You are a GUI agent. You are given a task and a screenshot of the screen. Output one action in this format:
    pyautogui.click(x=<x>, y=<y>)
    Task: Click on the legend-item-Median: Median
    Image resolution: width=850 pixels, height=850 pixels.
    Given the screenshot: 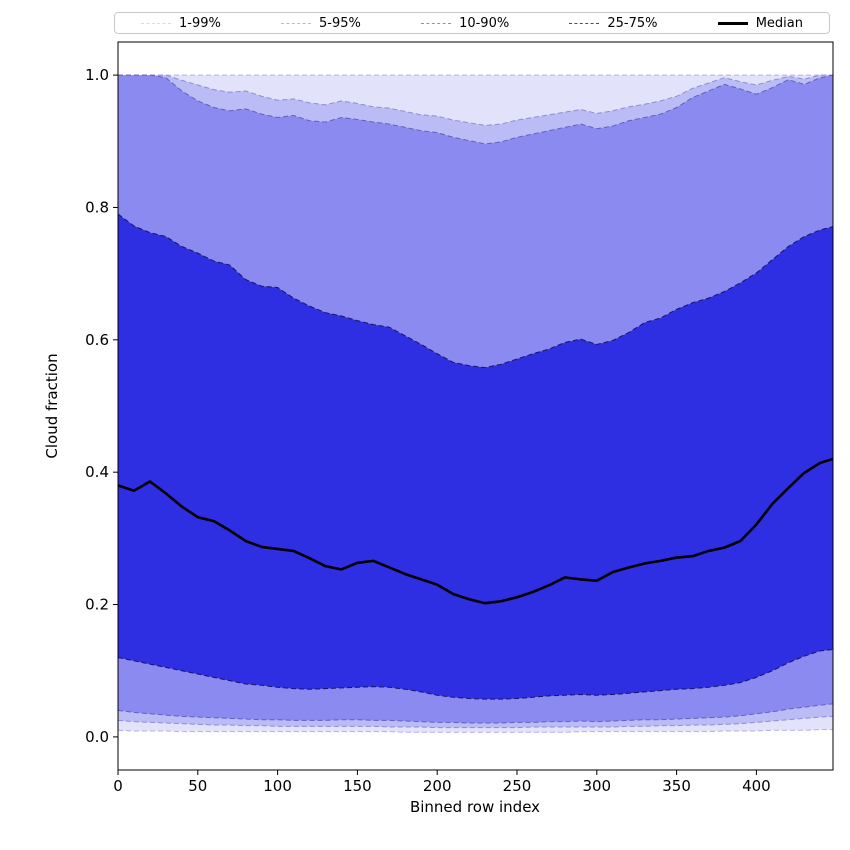 What is the action you would take?
    pyautogui.click(x=760, y=23)
    